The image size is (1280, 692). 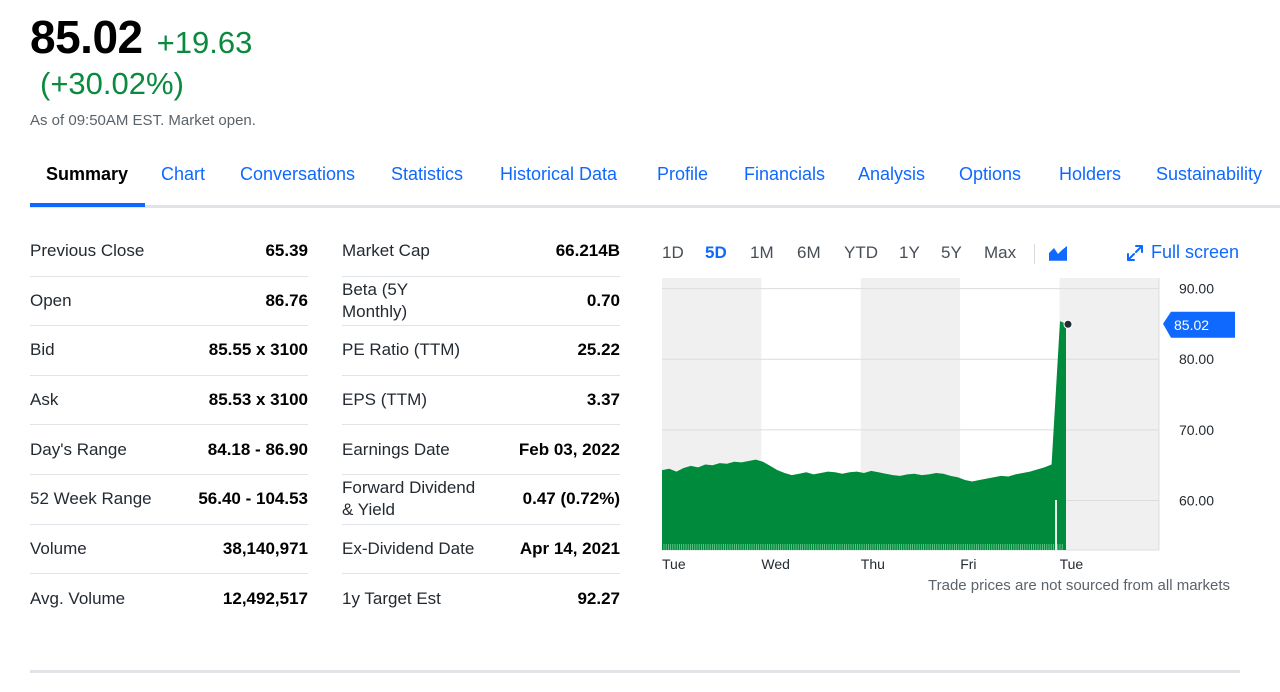 I want to click on stat-label: Open, so click(x=51, y=300).